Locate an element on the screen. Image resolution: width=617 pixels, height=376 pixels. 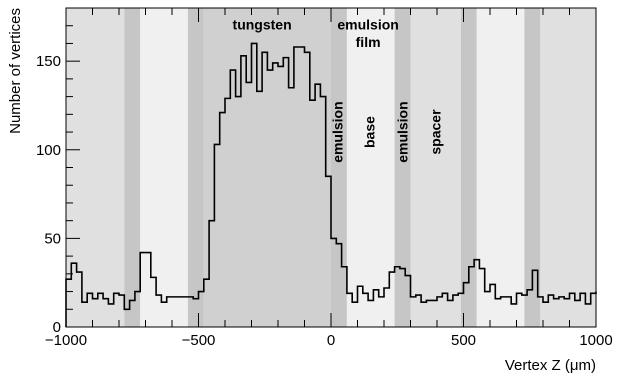
region-label-1: emulsion is located at coordinates (367, 24).